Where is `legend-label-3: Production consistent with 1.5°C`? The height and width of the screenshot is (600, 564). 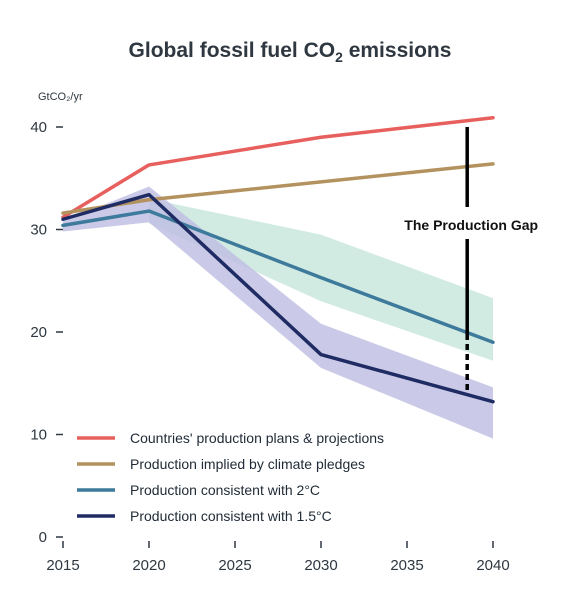
legend-label-3: Production consistent with 1.5°C is located at coordinates (231, 516).